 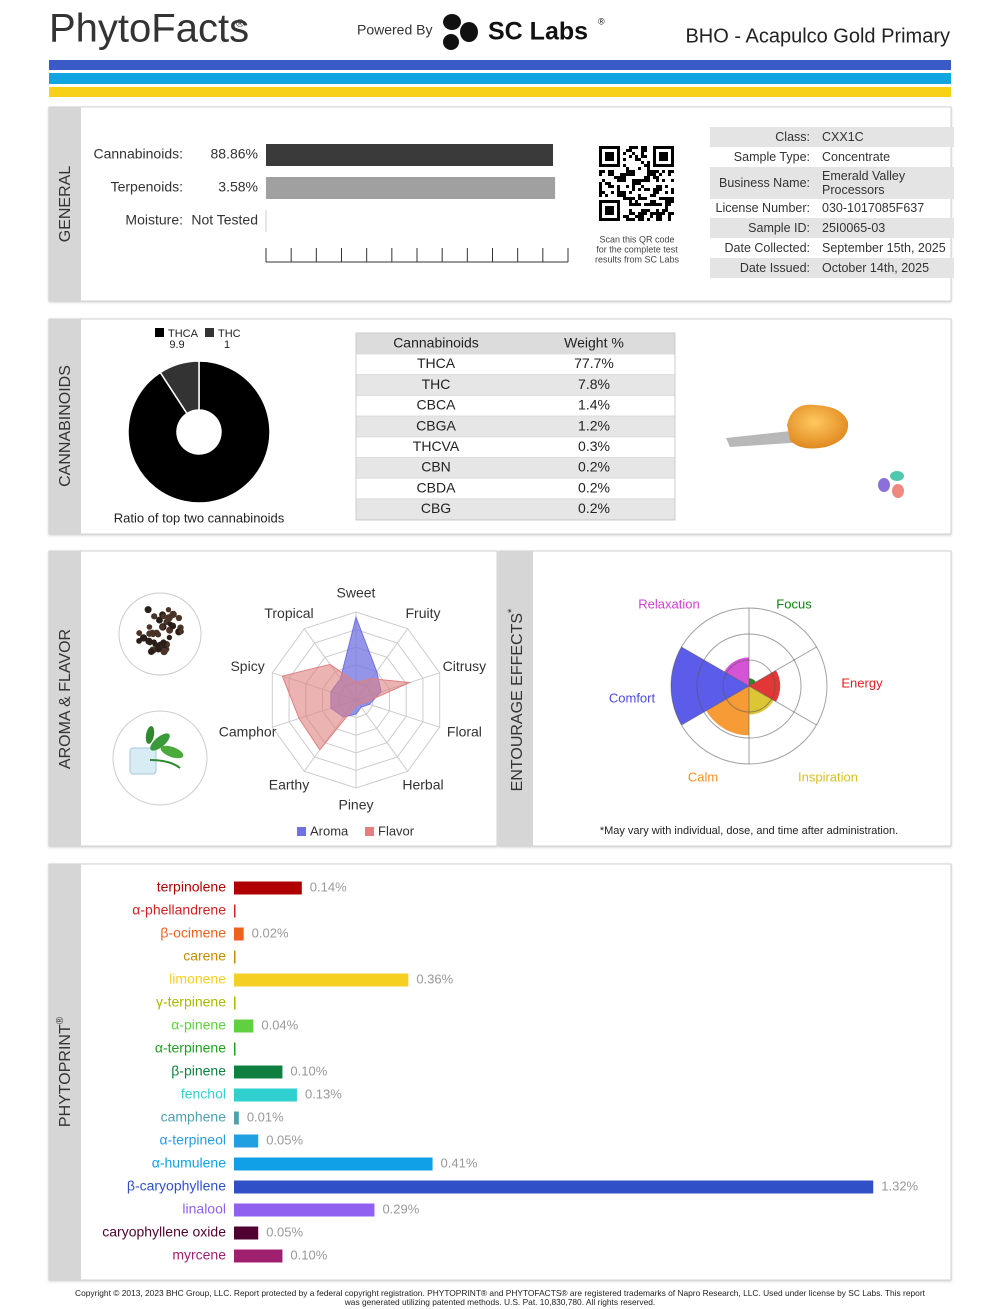 What do you see at coordinates (764, 182) in the screenshot?
I see `info-key: Business Name:` at bounding box center [764, 182].